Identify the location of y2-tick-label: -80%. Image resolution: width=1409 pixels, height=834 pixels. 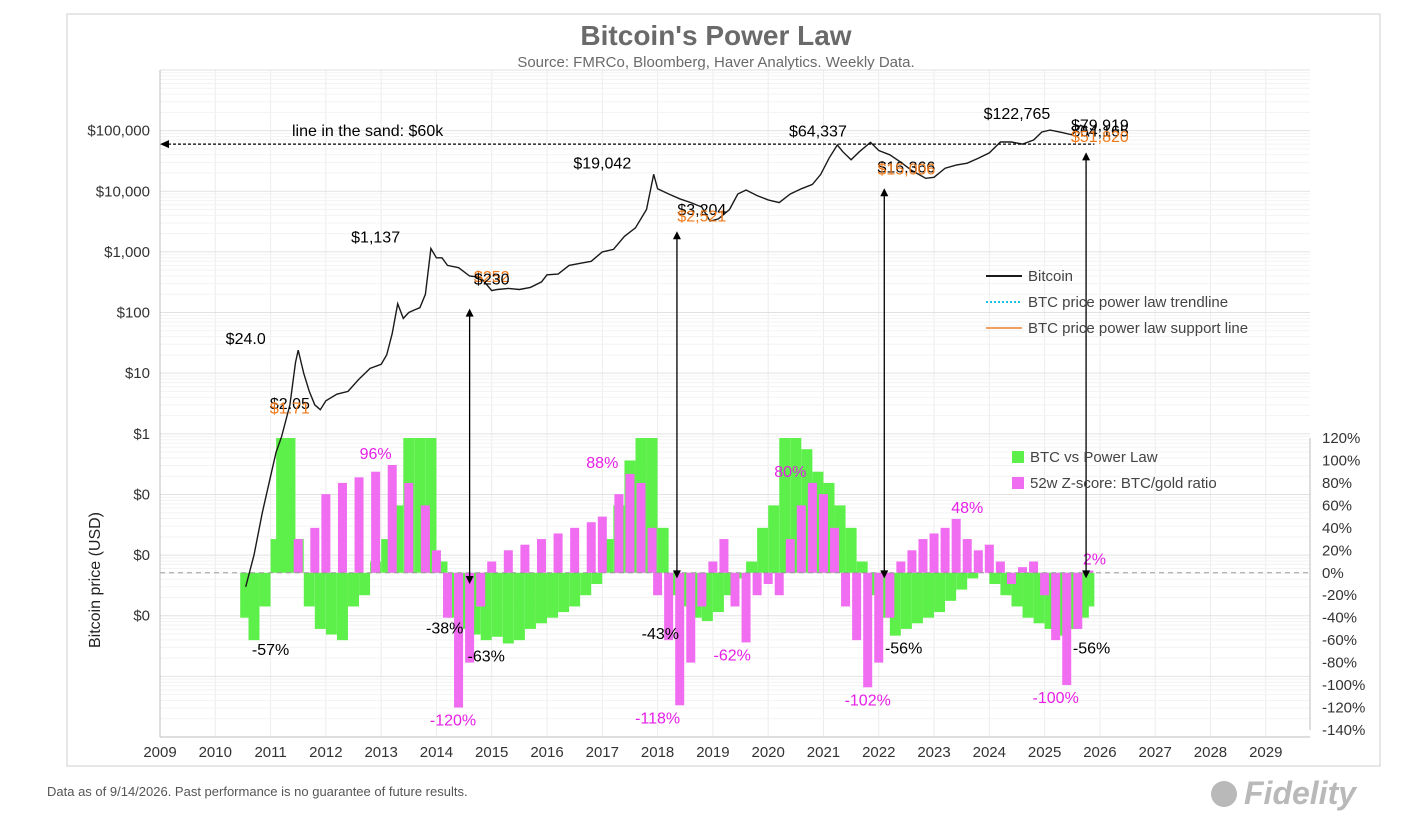
(1339, 663).